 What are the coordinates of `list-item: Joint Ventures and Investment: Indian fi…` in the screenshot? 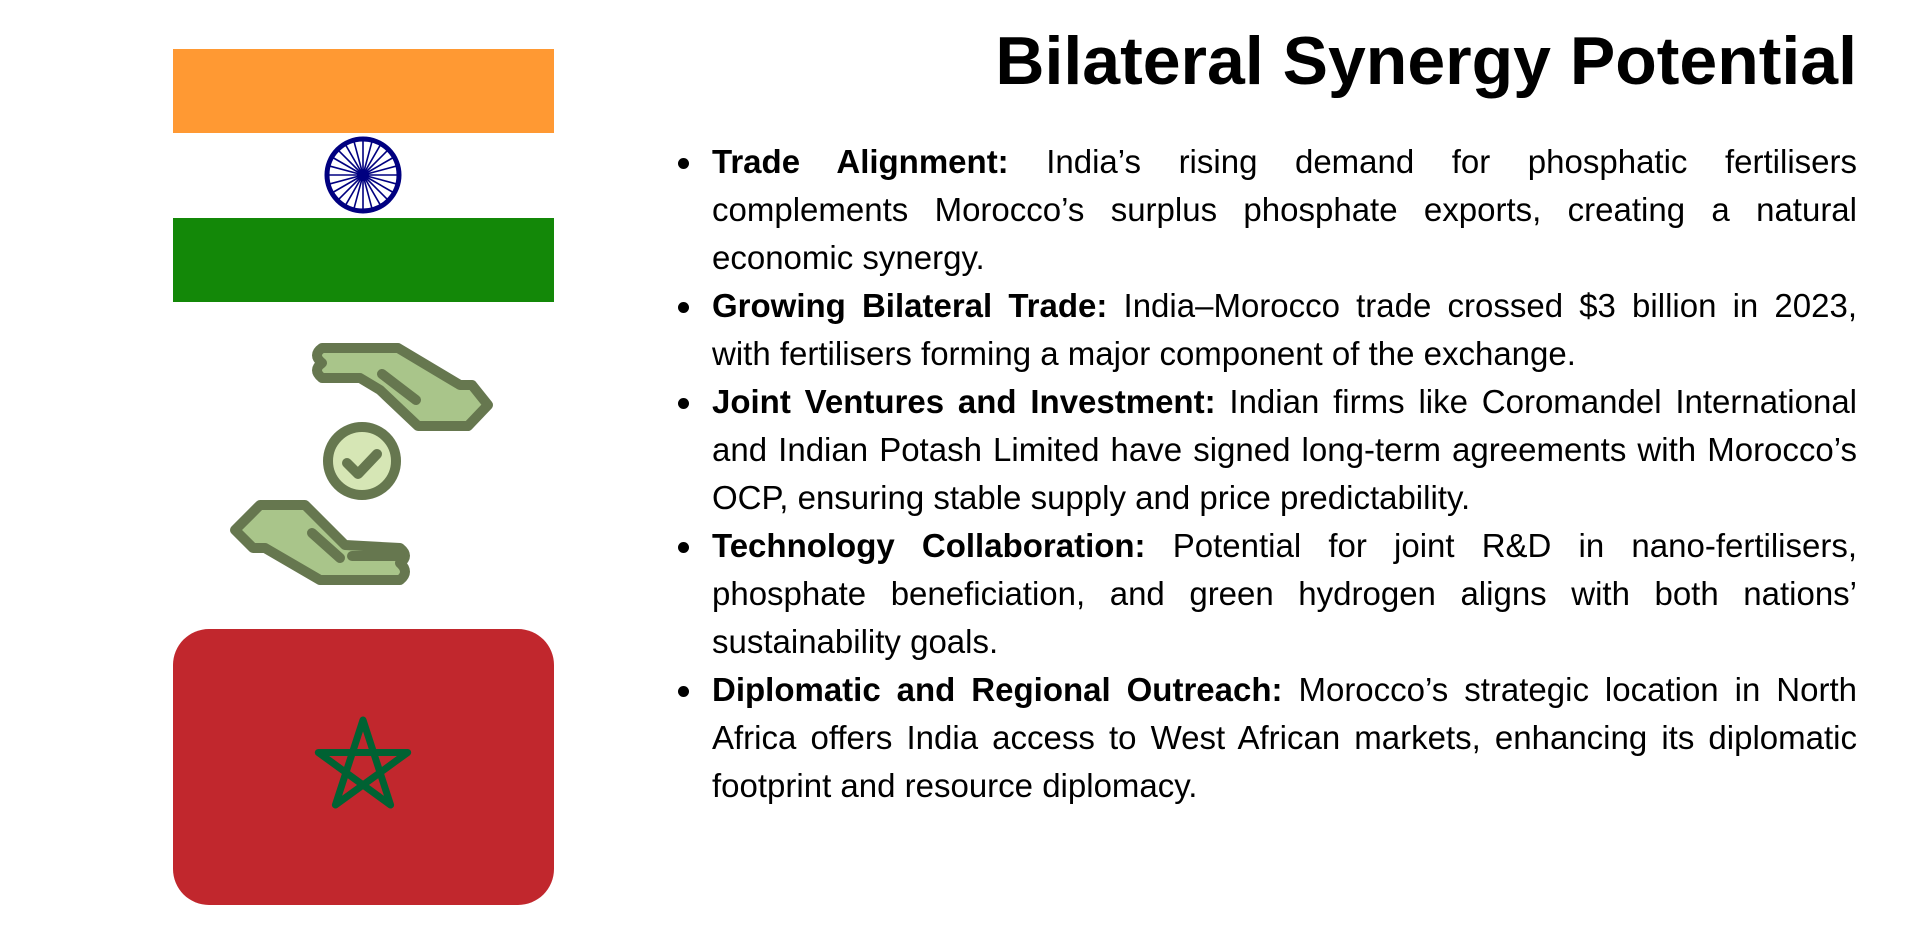 It's located at (1266, 450).